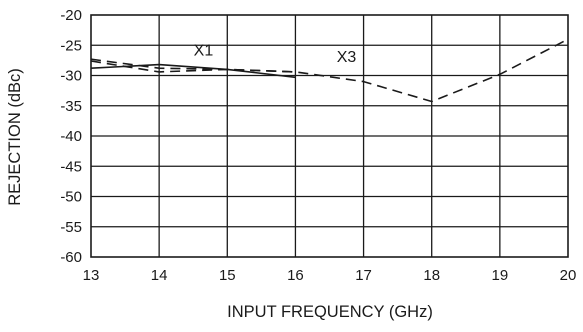 Image resolution: width=583 pixels, height=332 pixels. I want to click on x-tick-label: 13, so click(91, 275).